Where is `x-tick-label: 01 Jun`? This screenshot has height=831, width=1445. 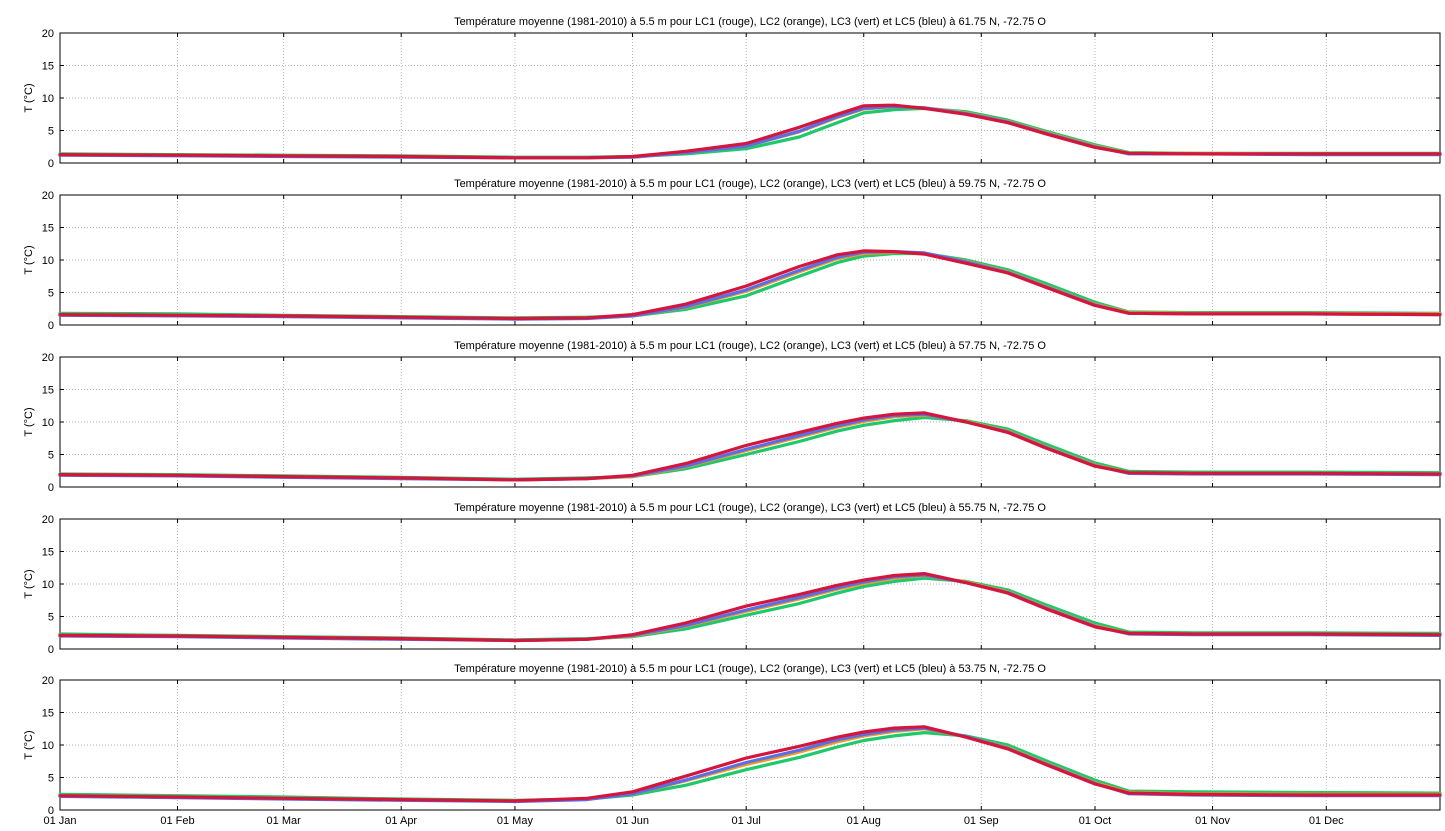 x-tick-label: 01 Jun is located at coordinates (632, 821).